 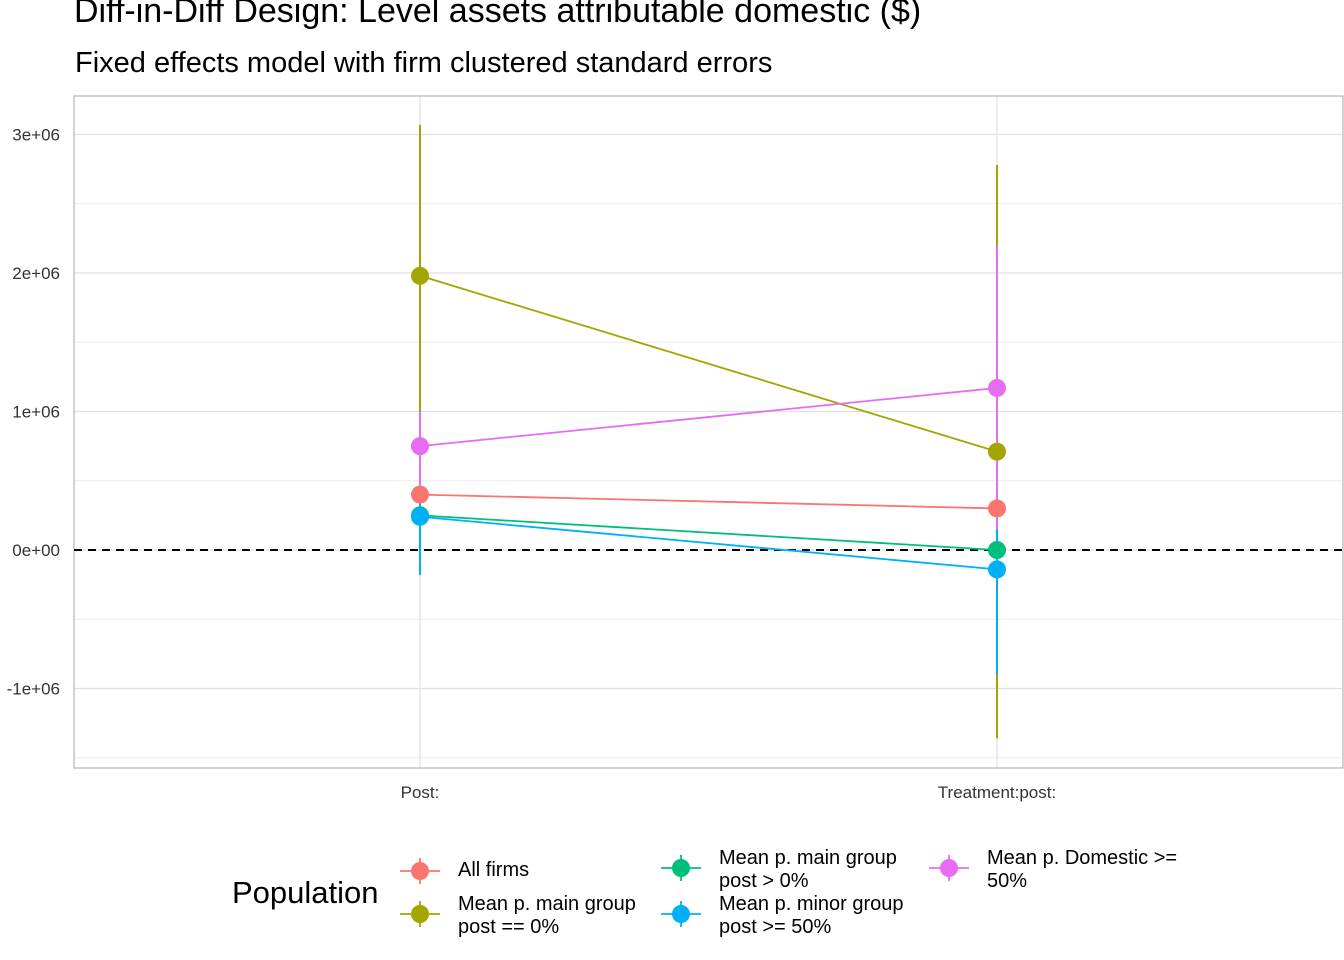 What do you see at coordinates (33, 689) in the screenshot?
I see `y-tick-label: -1e+06` at bounding box center [33, 689].